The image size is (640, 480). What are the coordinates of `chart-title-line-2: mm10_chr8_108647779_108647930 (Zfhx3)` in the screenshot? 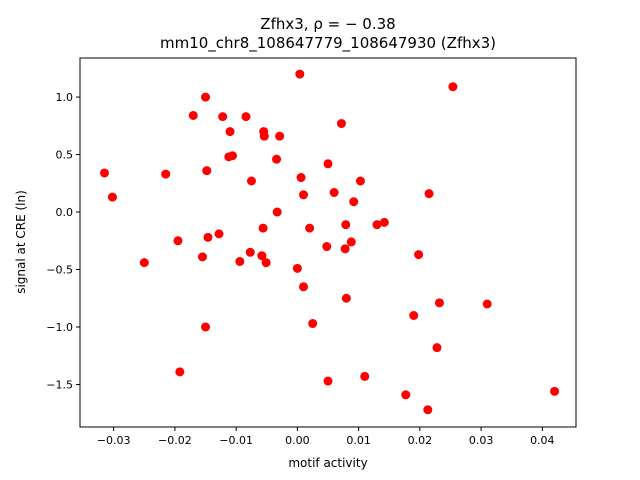 It's located at (328, 43).